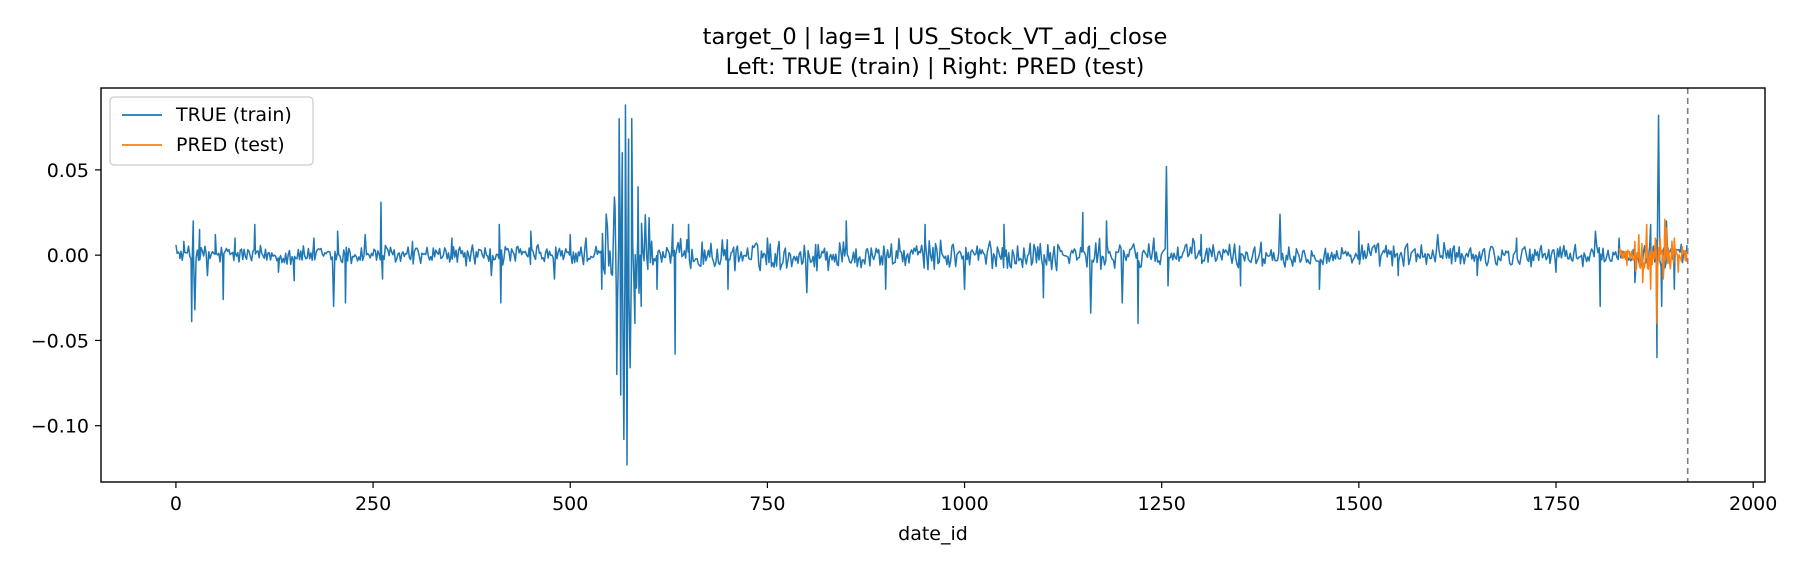 The width and height of the screenshot is (1800, 570). What do you see at coordinates (68, 256) in the screenshot?
I see `y-tick-label: 0.00` at bounding box center [68, 256].